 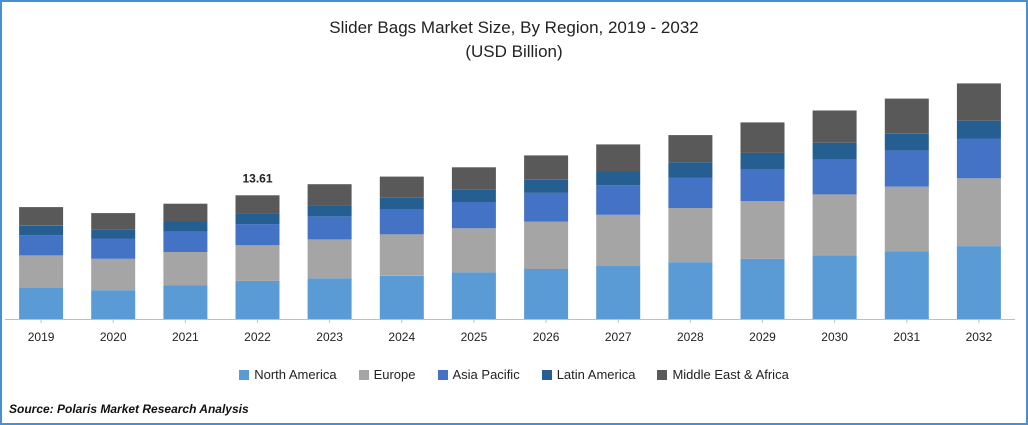 What do you see at coordinates (486, 374) in the screenshot?
I see `legend-label: Asia Pacific` at bounding box center [486, 374].